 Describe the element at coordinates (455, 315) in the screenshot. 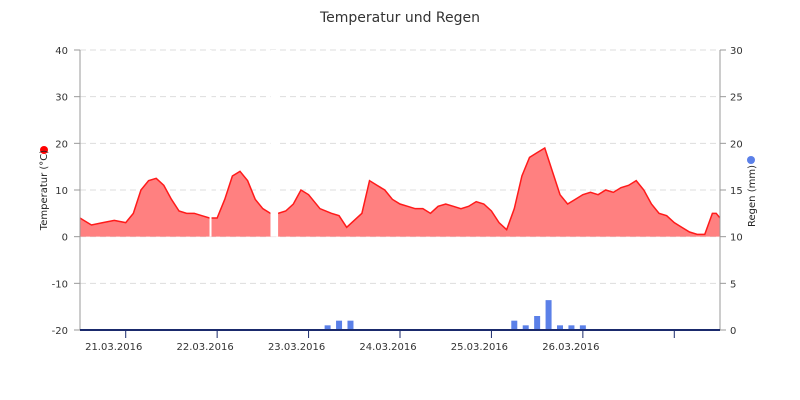

I see `rain-series` at that location.